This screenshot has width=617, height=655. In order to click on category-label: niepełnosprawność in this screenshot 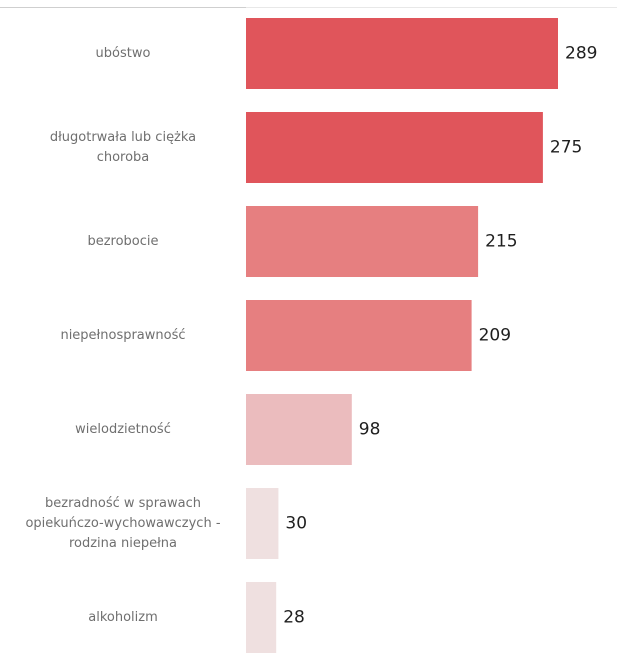, I will do `click(122, 335)`.